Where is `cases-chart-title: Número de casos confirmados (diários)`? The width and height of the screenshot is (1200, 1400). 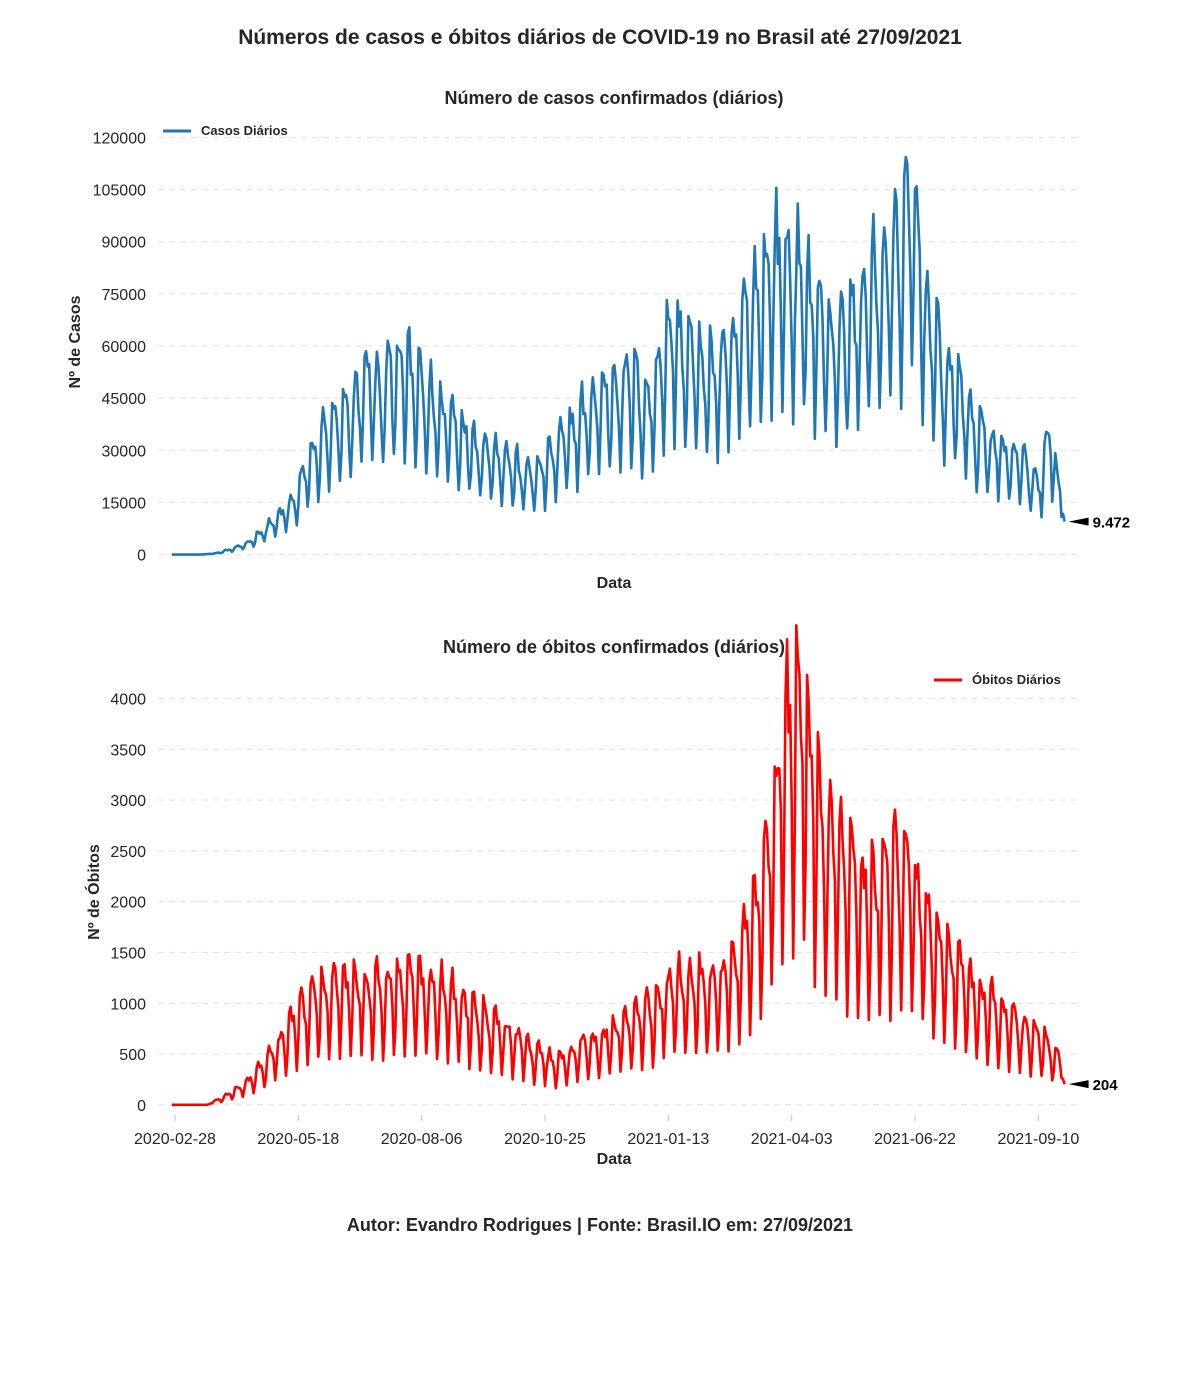
cases-chart-title: Número de casos confirmados (diários) is located at coordinates (613, 98).